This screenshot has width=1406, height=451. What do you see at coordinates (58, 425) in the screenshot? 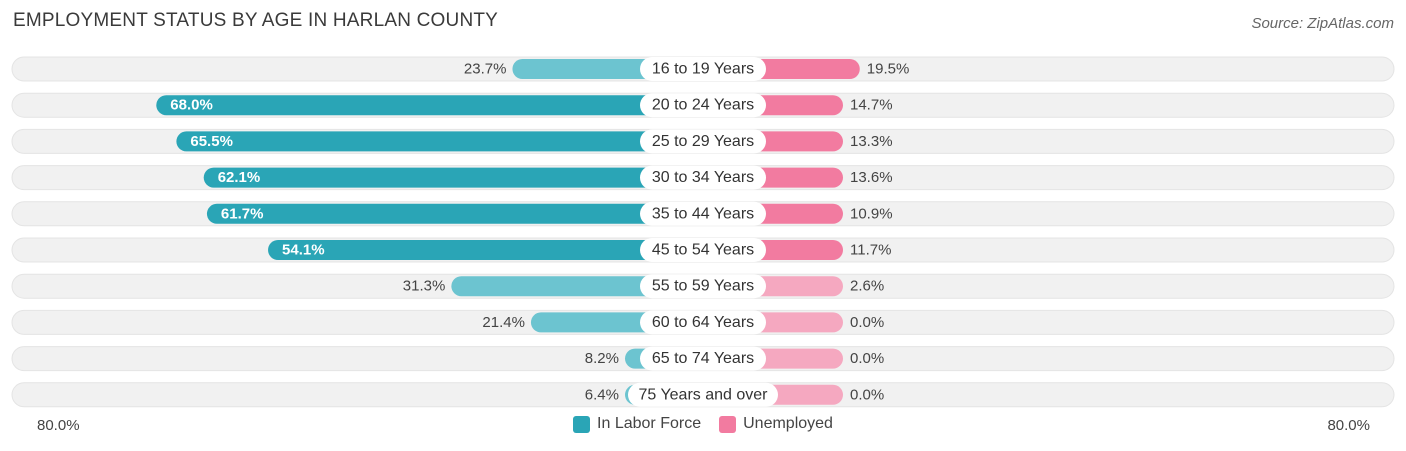
I see `axis-left-label: 80.0%` at bounding box center [58, 425].